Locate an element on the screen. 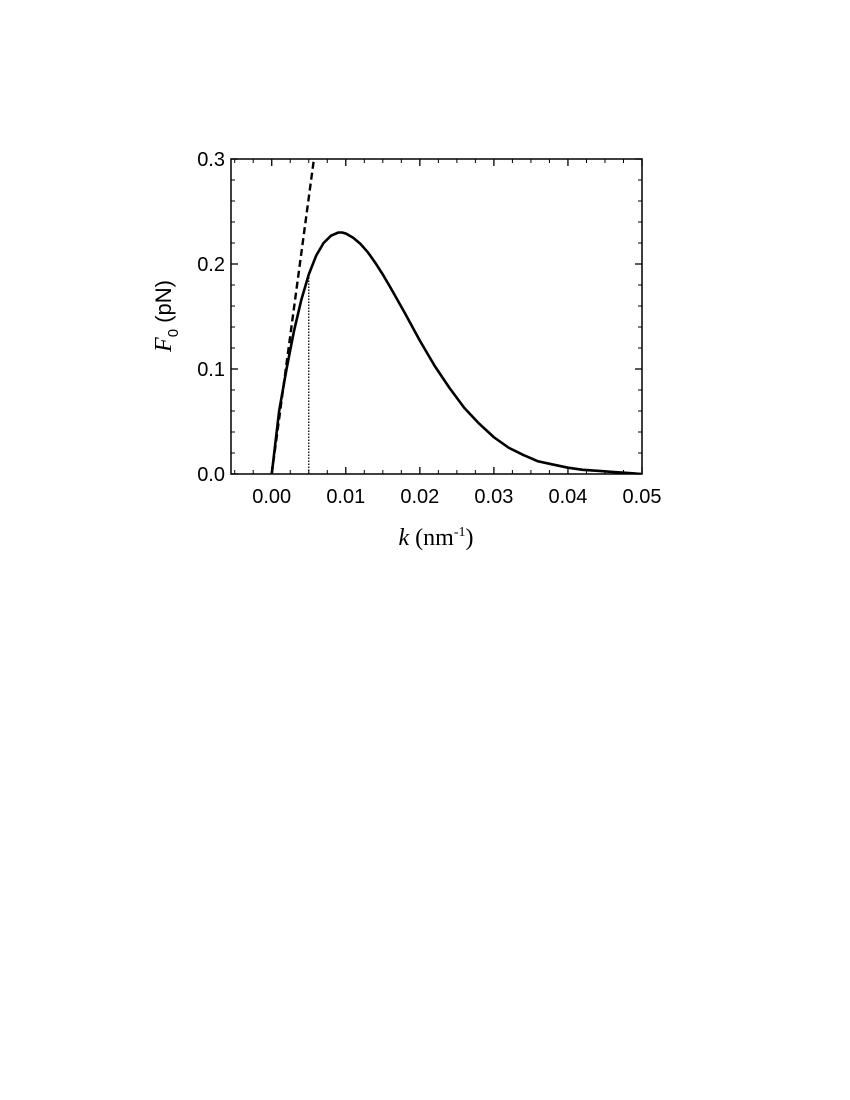  y-tick-label: 0.0 is located at coordinates (211, 475).